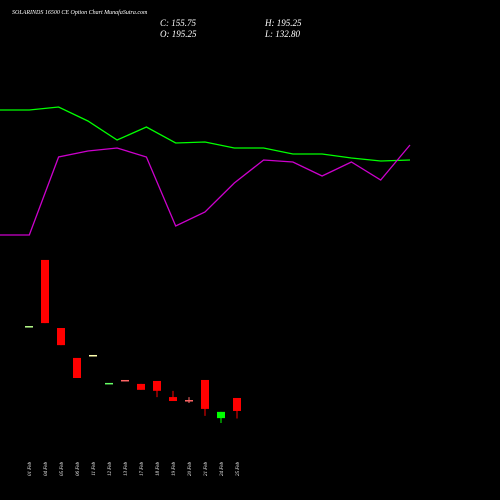 This screenshot has height=500, width=500. Describe the element at coordinates (62, 469) in the screenshot. I see `x-tick-label: 05 Feb` at that location.